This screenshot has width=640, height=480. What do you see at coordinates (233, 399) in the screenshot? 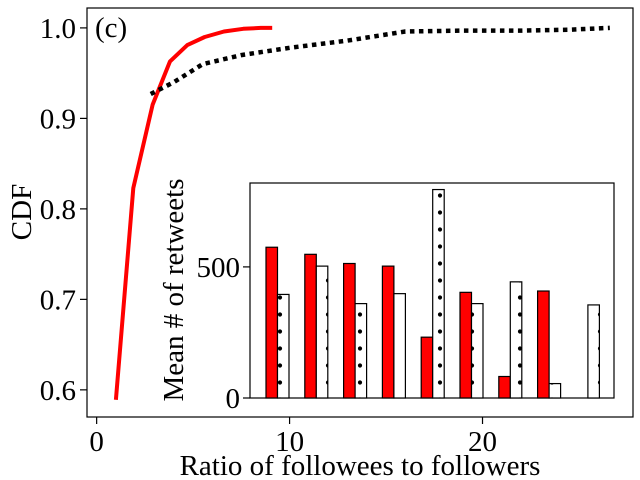
I see `inset-y-tick-label: 0` at bounding box center [233, 399].